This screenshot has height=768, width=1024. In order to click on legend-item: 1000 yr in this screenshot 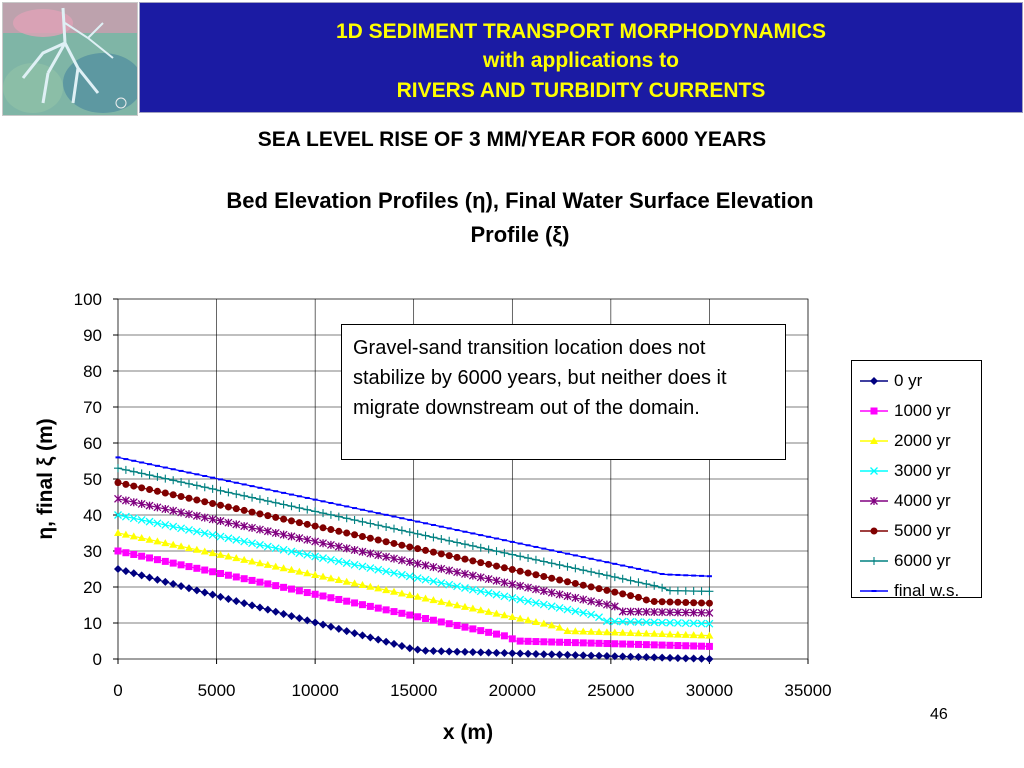, I will do `click(917, 412)`.